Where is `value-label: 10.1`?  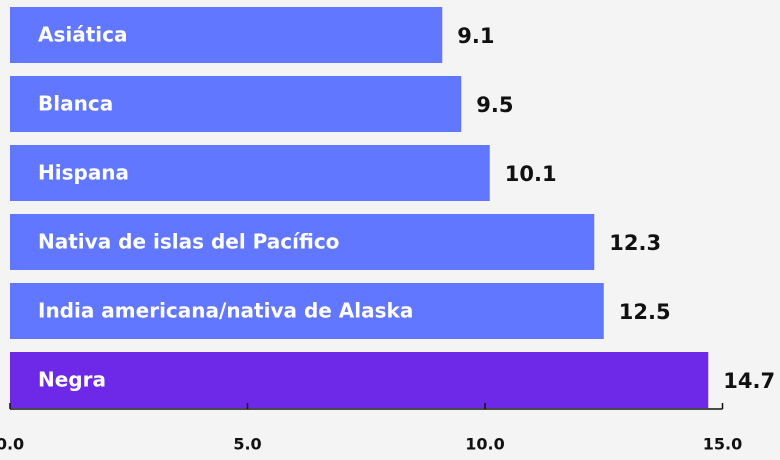
value-label: 10.1 is located at coordinates (531, 174).